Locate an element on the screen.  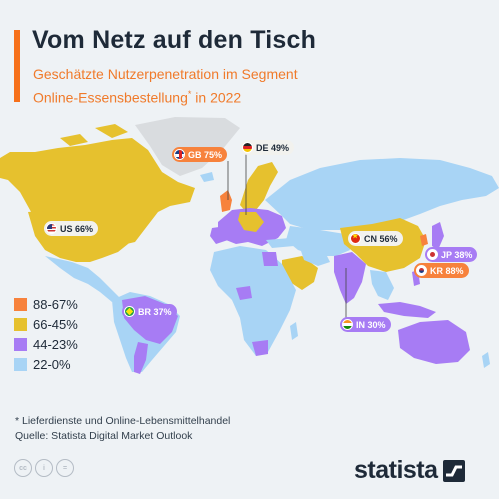
legend-item-66-45: 66-45% is located at coordinates (46, 324).